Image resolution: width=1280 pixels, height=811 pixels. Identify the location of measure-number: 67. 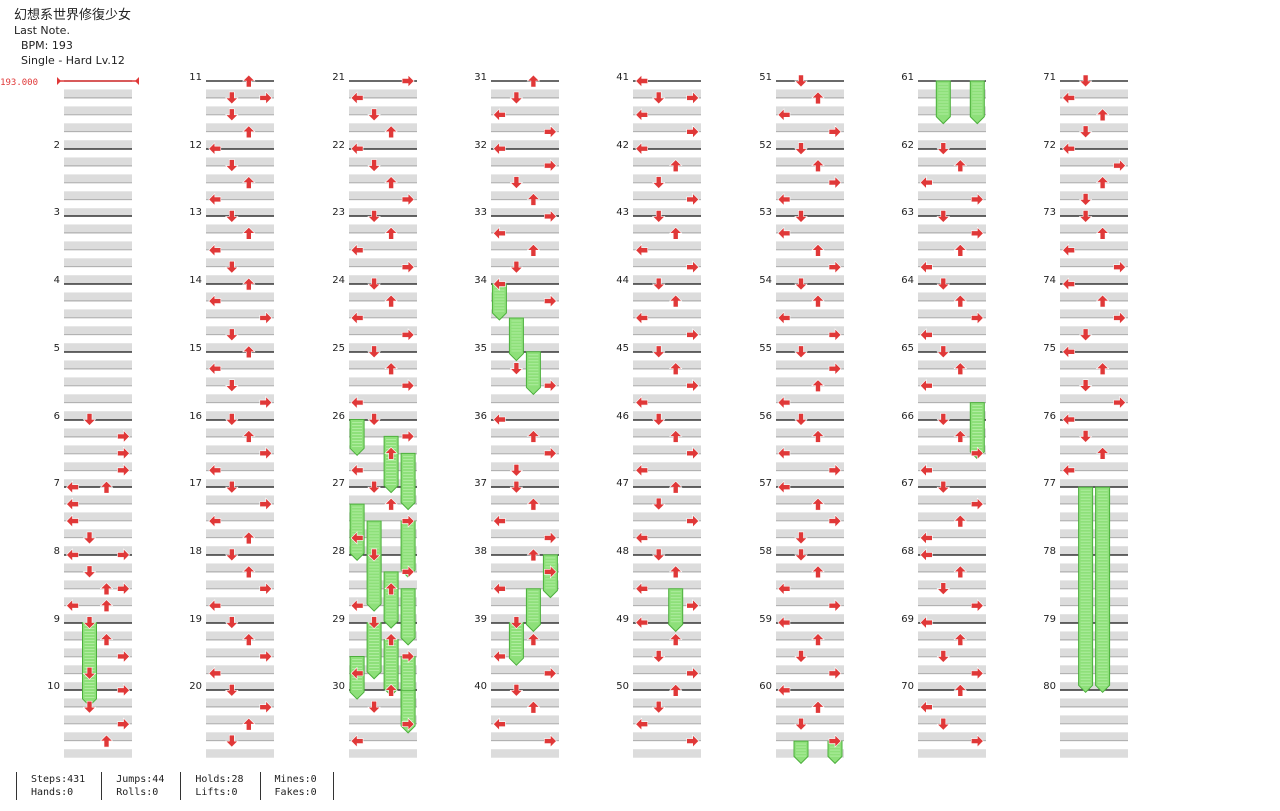
(907, 483).